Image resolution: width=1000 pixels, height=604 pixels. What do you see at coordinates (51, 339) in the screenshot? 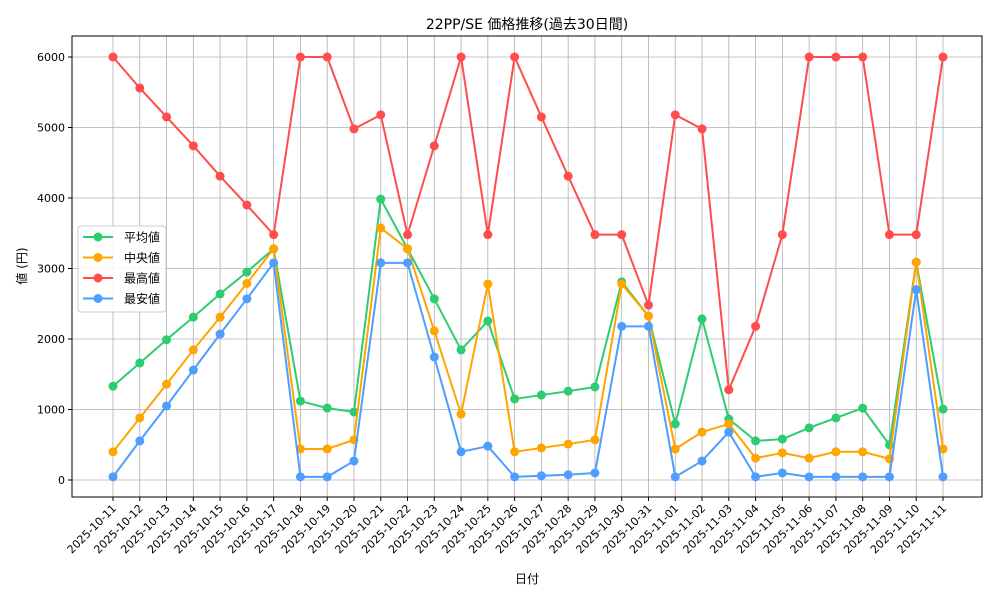
I see `y-tick-label: 2000` at bounding box center [51, 339].